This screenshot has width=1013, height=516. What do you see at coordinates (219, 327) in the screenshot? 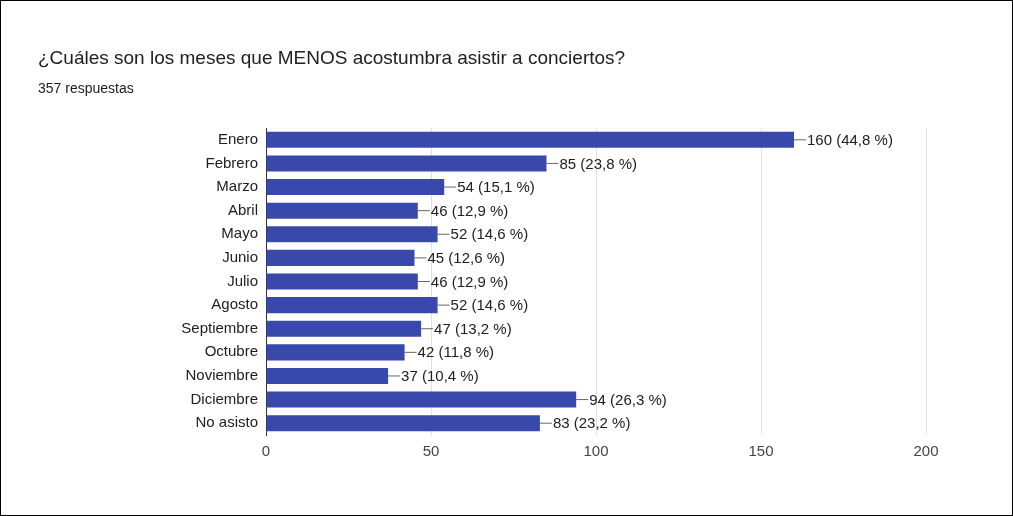
I see `y-tick-label: Septiembre` at bounding box center [219, 327].